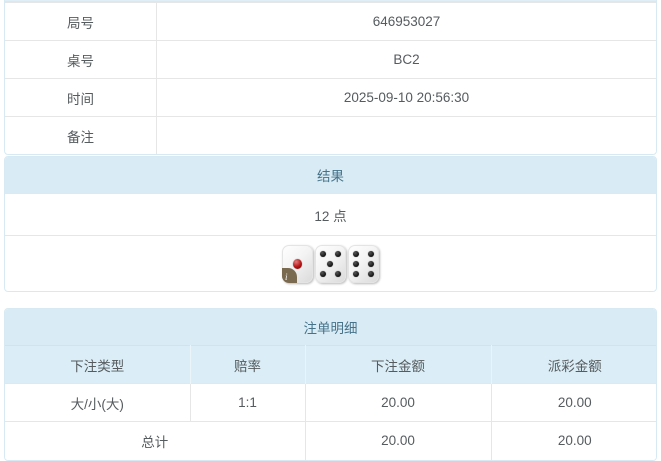  I want to click on table-row: 大/小(大) 1:1 20.00 20.00, so click(330, 402).